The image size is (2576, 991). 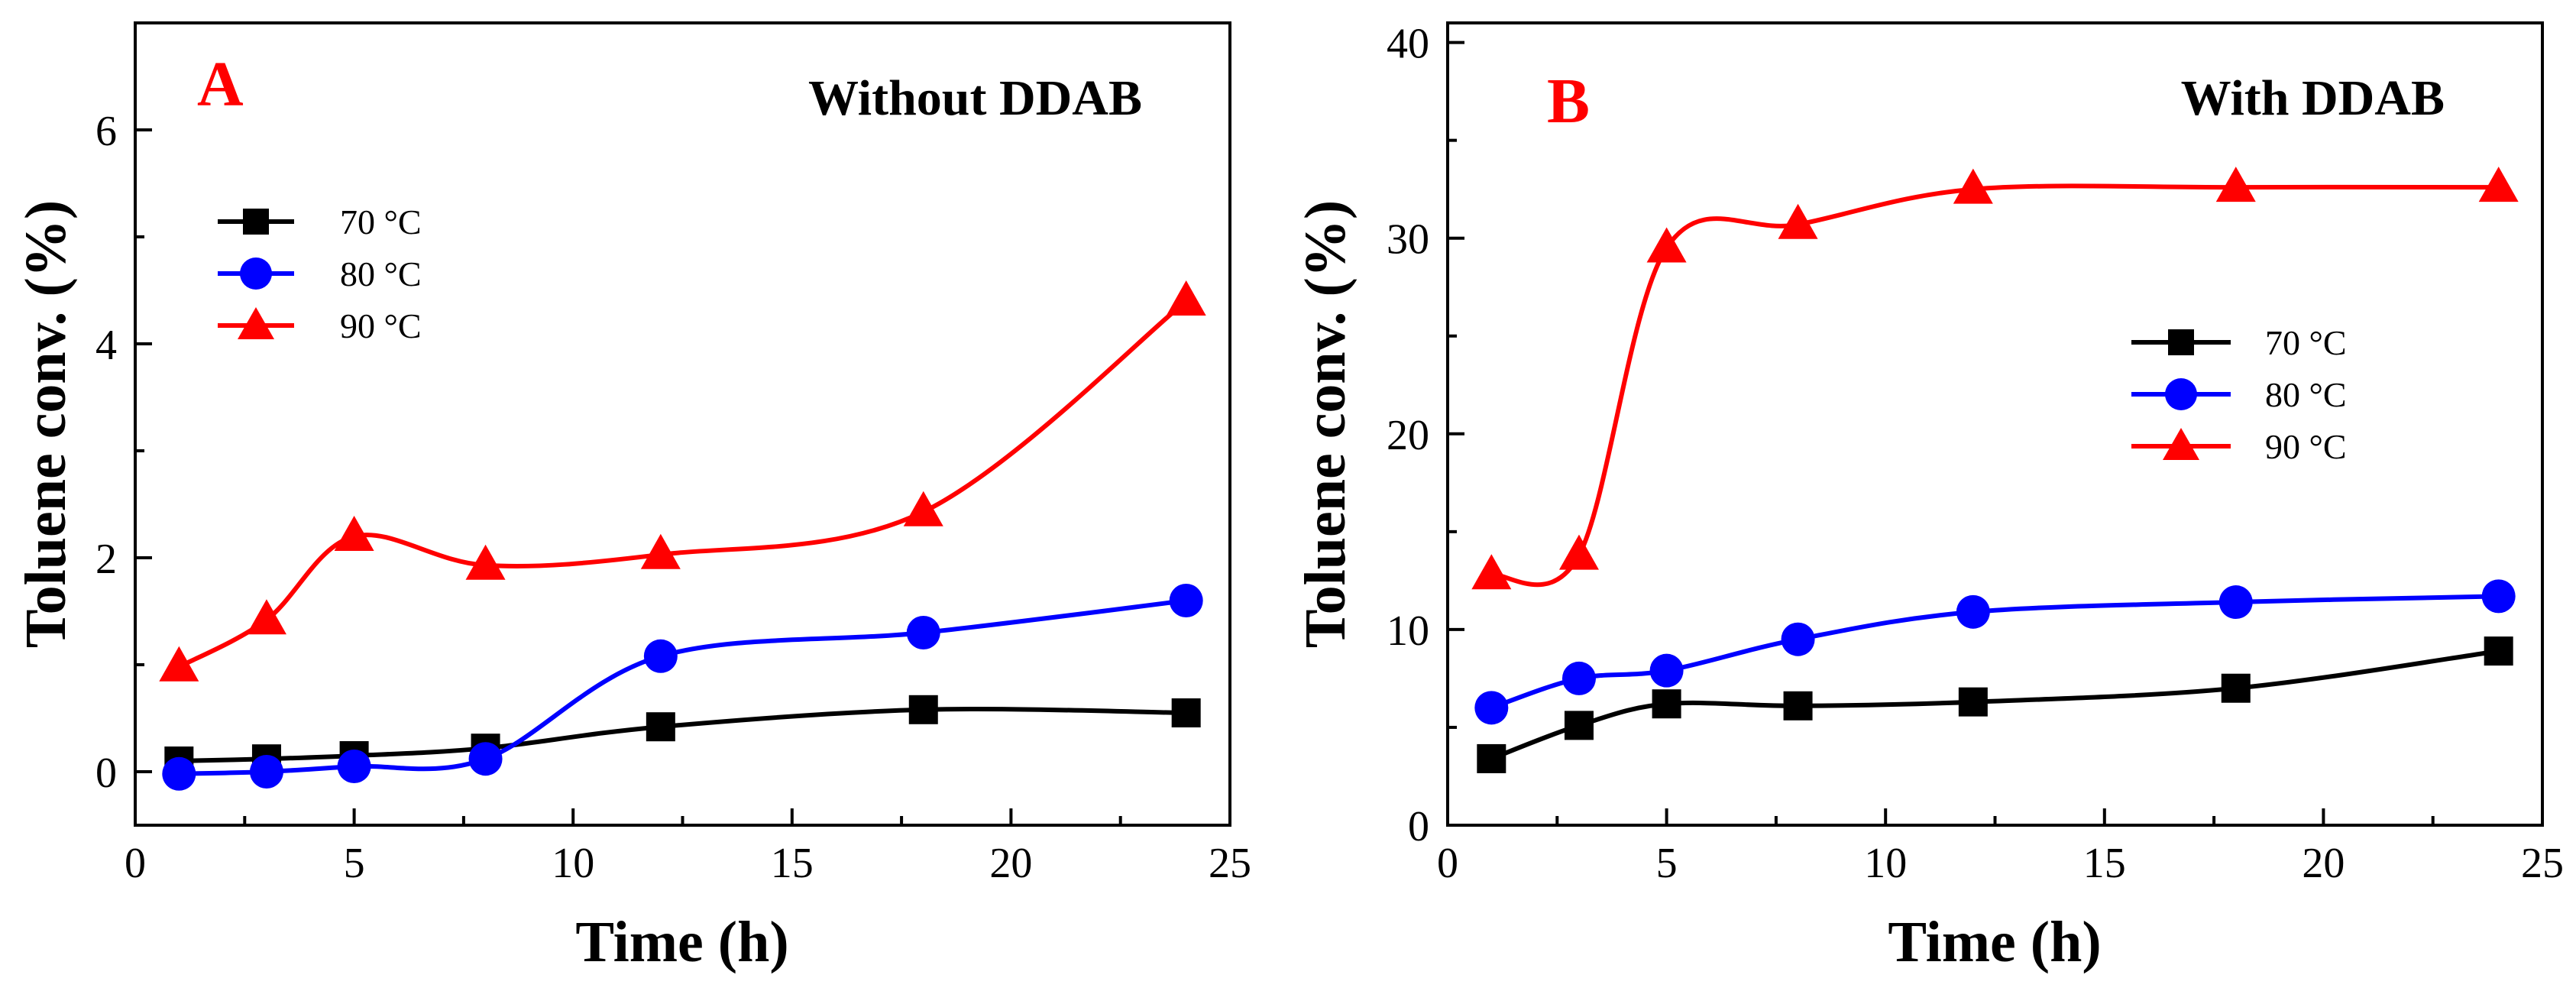 I want to click on panel-b-legend-item-80: 80 °C, so click(x=2239, y=394).